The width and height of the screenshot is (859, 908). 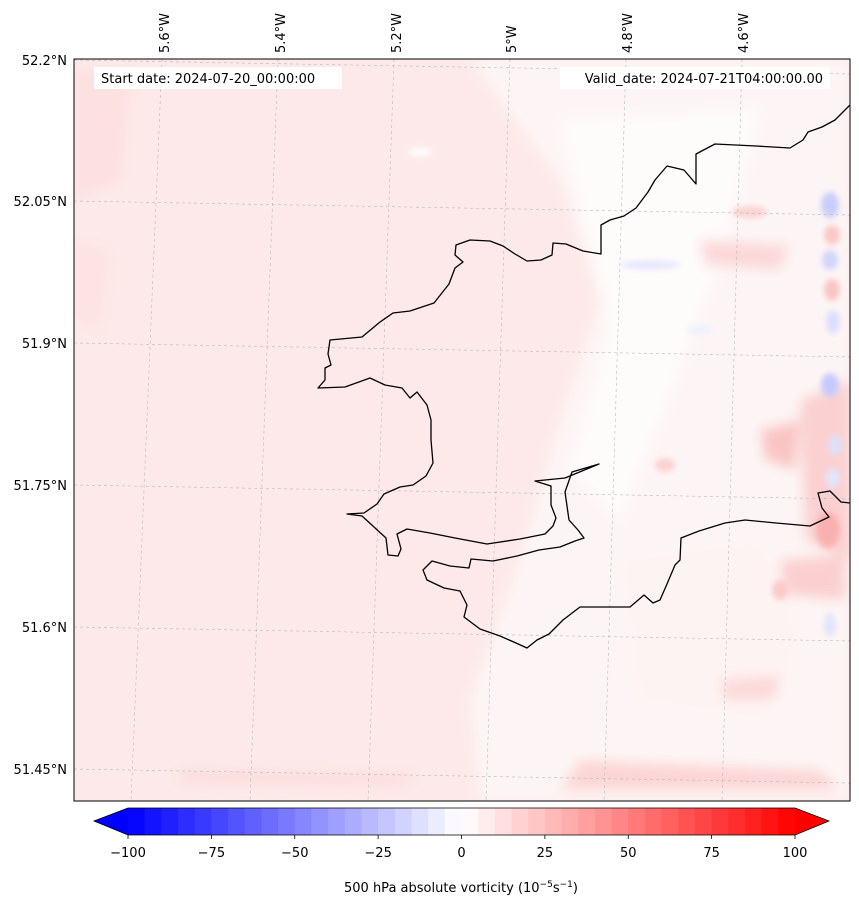 What do you see at coordinates (44, 61) in the screenshot?
I see `lat-label: 52.2°N` at bounding box center [44, 61].